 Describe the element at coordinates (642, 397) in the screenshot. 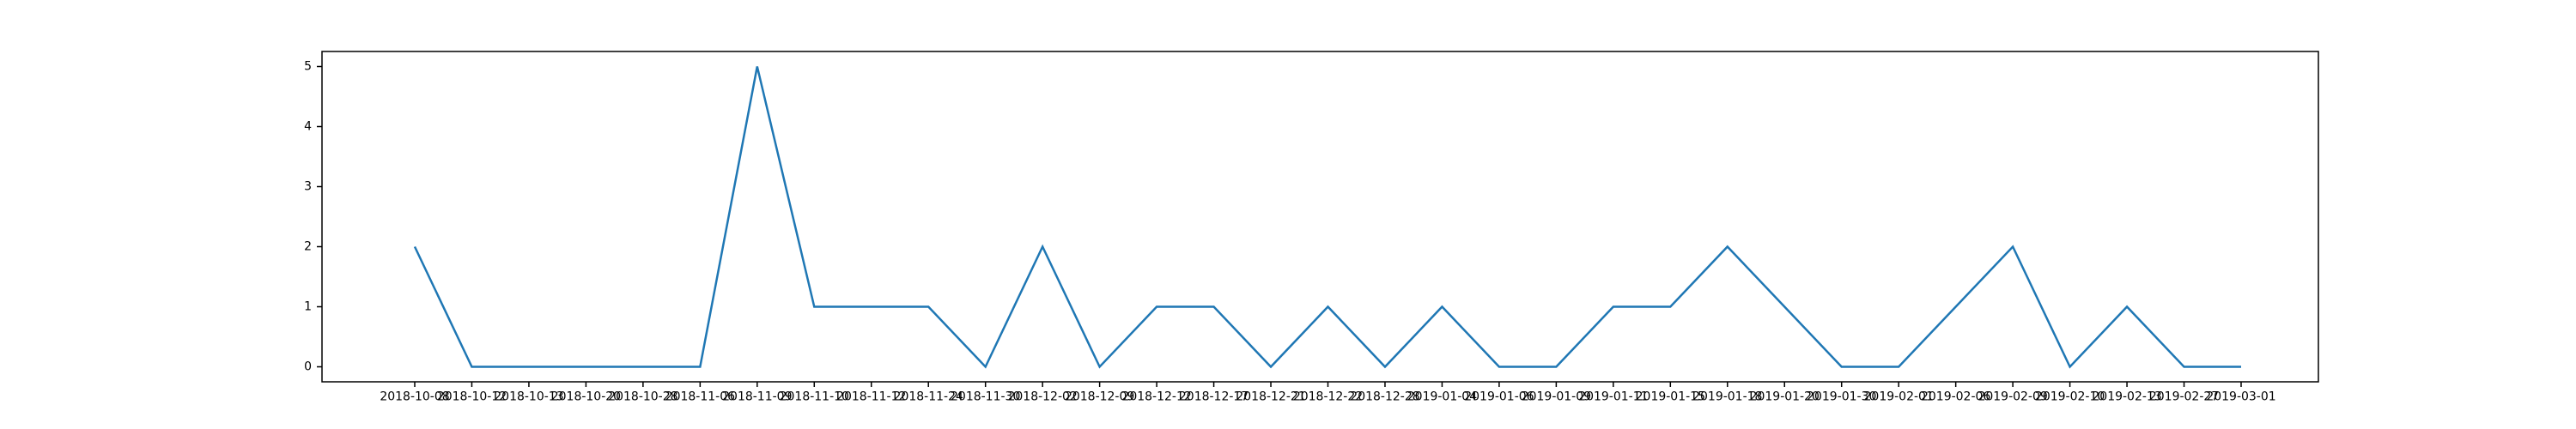

I see `x-tick-label: 2018-10-28` at that location.